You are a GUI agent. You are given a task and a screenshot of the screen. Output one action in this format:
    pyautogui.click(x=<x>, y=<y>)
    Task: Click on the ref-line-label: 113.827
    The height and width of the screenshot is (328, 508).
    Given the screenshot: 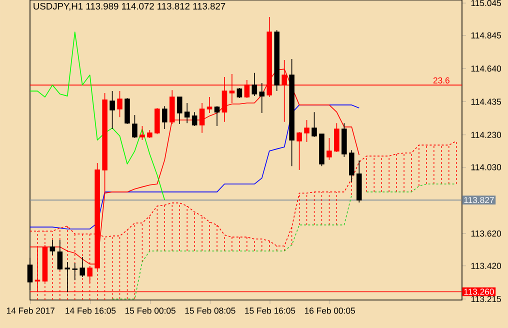 What is the action you would take?
    pyautogui.click(x=479, y=200)
    